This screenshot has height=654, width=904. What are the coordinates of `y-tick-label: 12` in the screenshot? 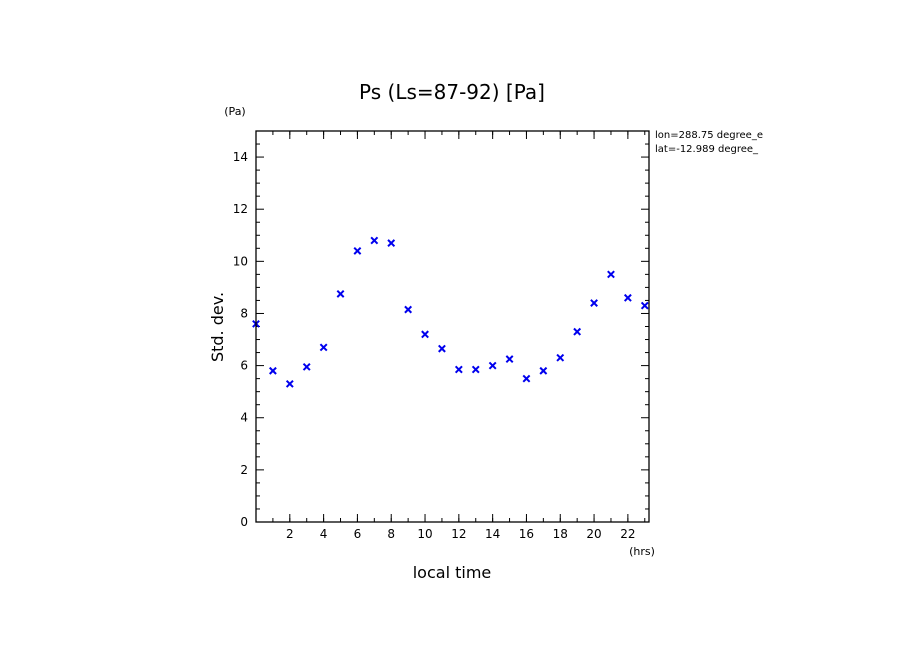 It's located at (240, 209).